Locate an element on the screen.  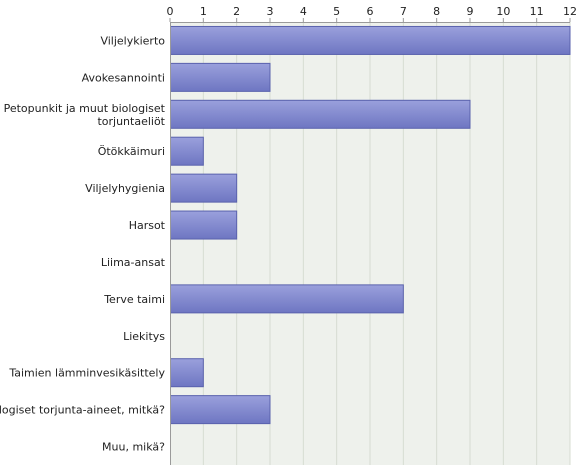
category-label: Liima-ansat is located at coordinates (133, 262).